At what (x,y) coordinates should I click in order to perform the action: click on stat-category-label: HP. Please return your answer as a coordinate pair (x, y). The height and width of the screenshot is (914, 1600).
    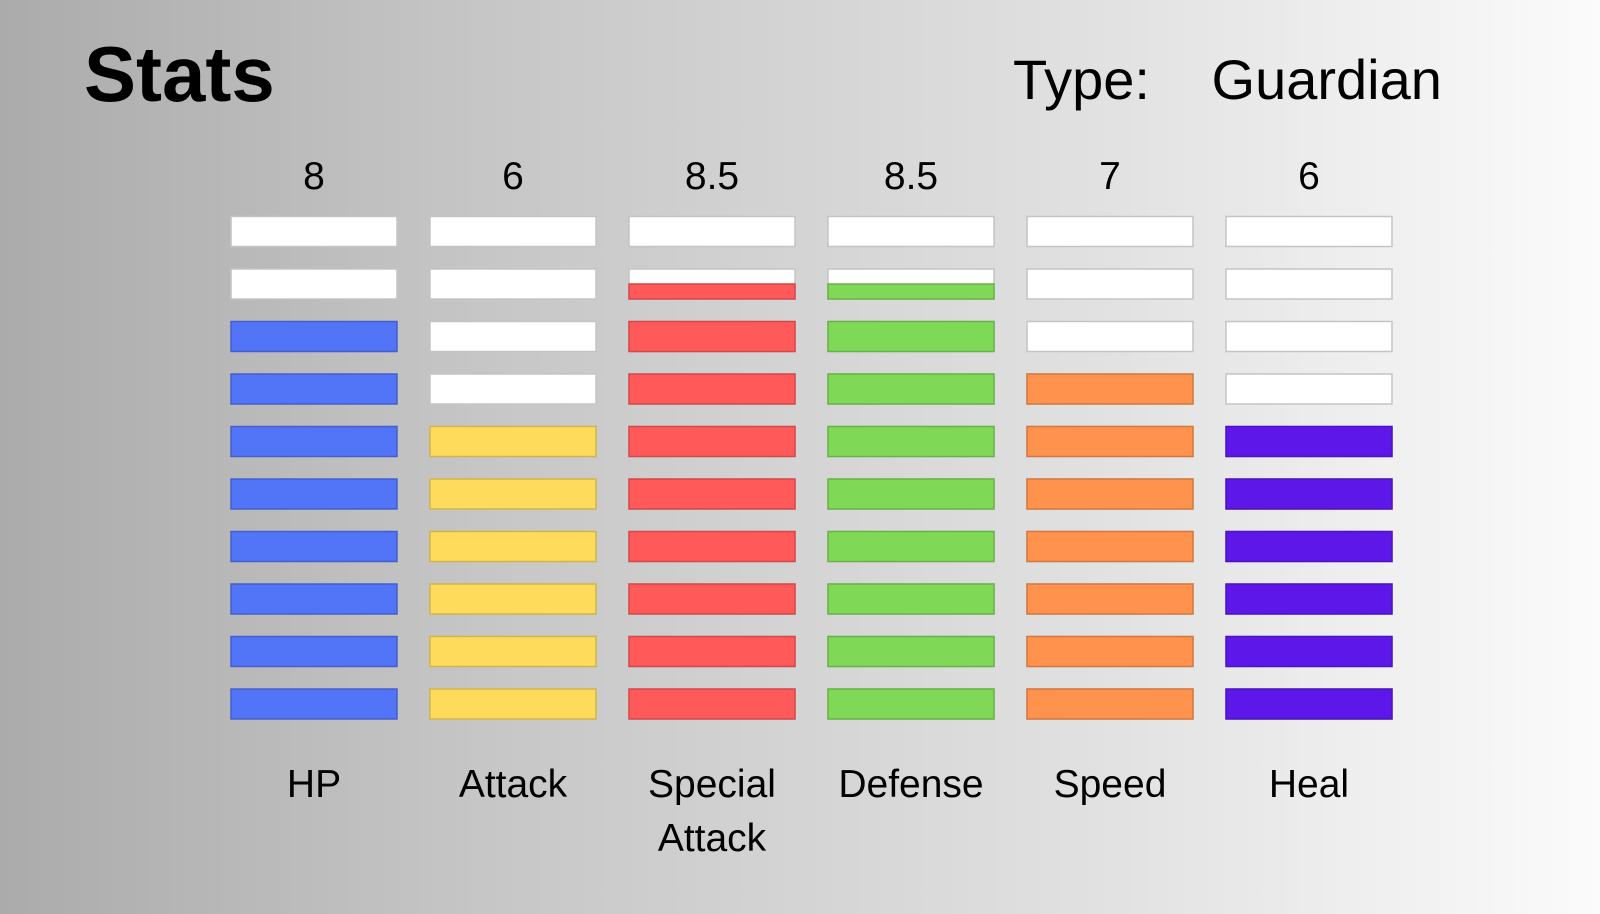
    Looking at the image, I should click on (314, 784).